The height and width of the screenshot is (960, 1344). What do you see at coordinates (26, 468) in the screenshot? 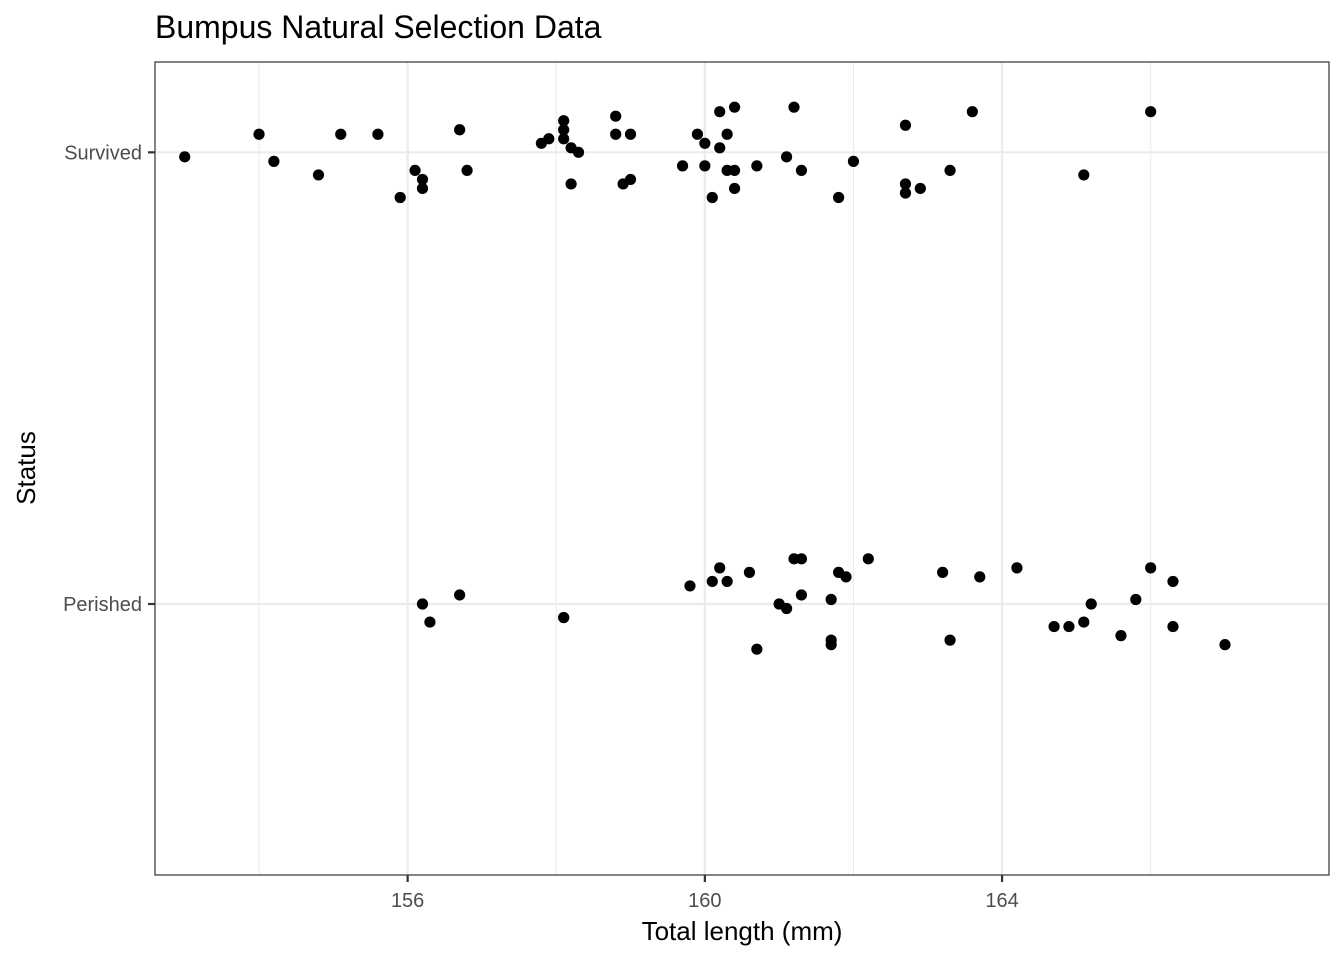
I see `y-axis-title: Status` at bounding box center [26, 468].